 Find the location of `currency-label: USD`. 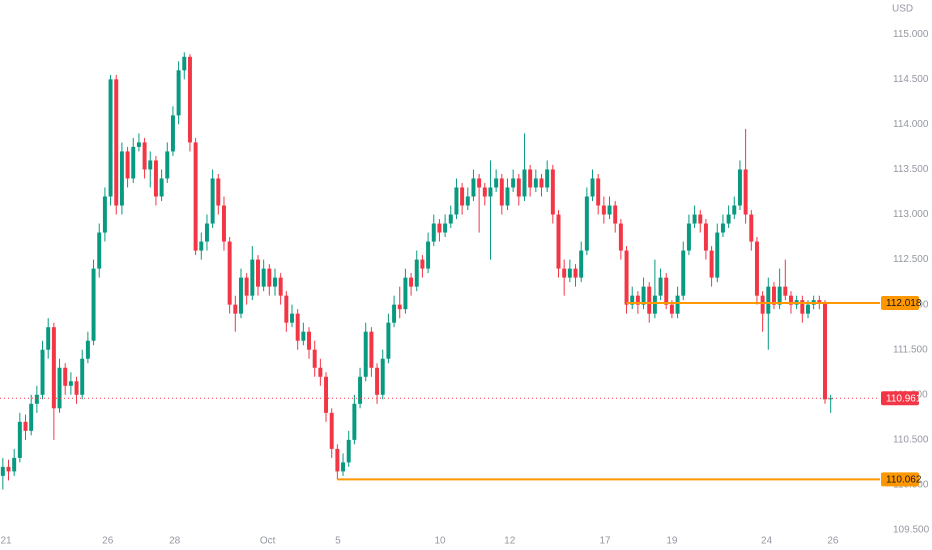

currency-label: USD is located at coordinates (902, 9).